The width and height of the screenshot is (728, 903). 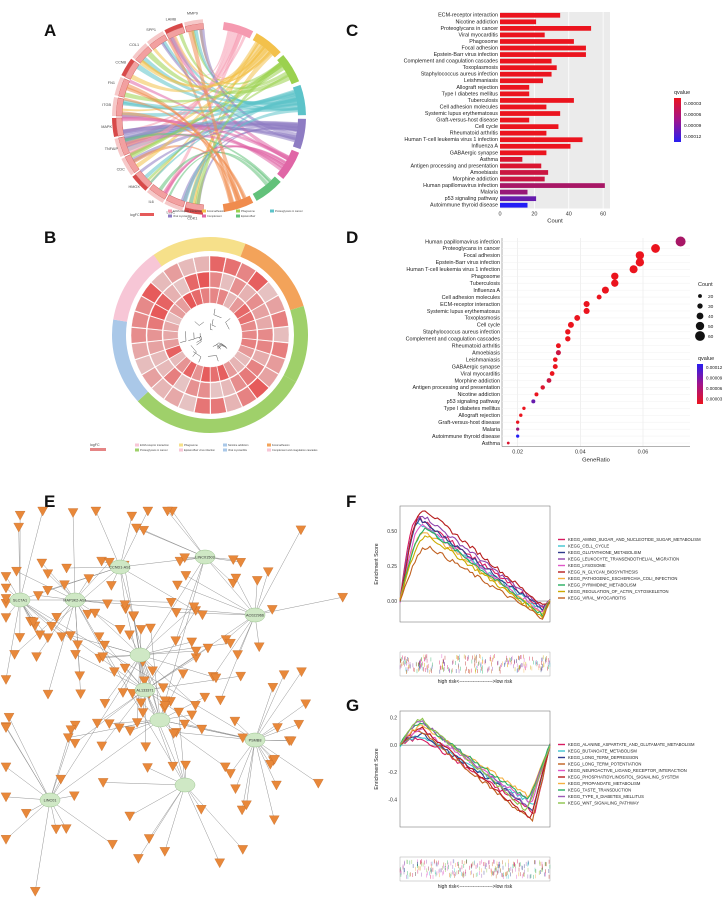 What do you see at coordinates (454, 166) in the screenshot?
I see `y-tick-label: Antigen processing and presentation` at bounding box center [454, 166].